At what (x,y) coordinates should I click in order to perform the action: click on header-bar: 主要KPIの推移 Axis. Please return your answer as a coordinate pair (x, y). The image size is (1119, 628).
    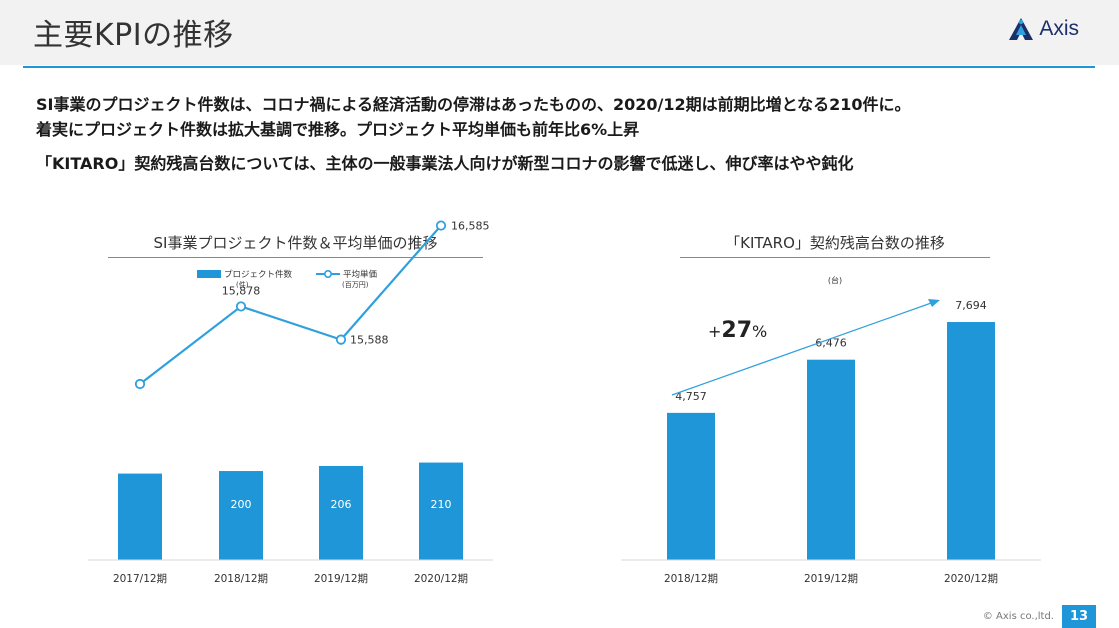
    Looking at the image, I should click on (559, 32).